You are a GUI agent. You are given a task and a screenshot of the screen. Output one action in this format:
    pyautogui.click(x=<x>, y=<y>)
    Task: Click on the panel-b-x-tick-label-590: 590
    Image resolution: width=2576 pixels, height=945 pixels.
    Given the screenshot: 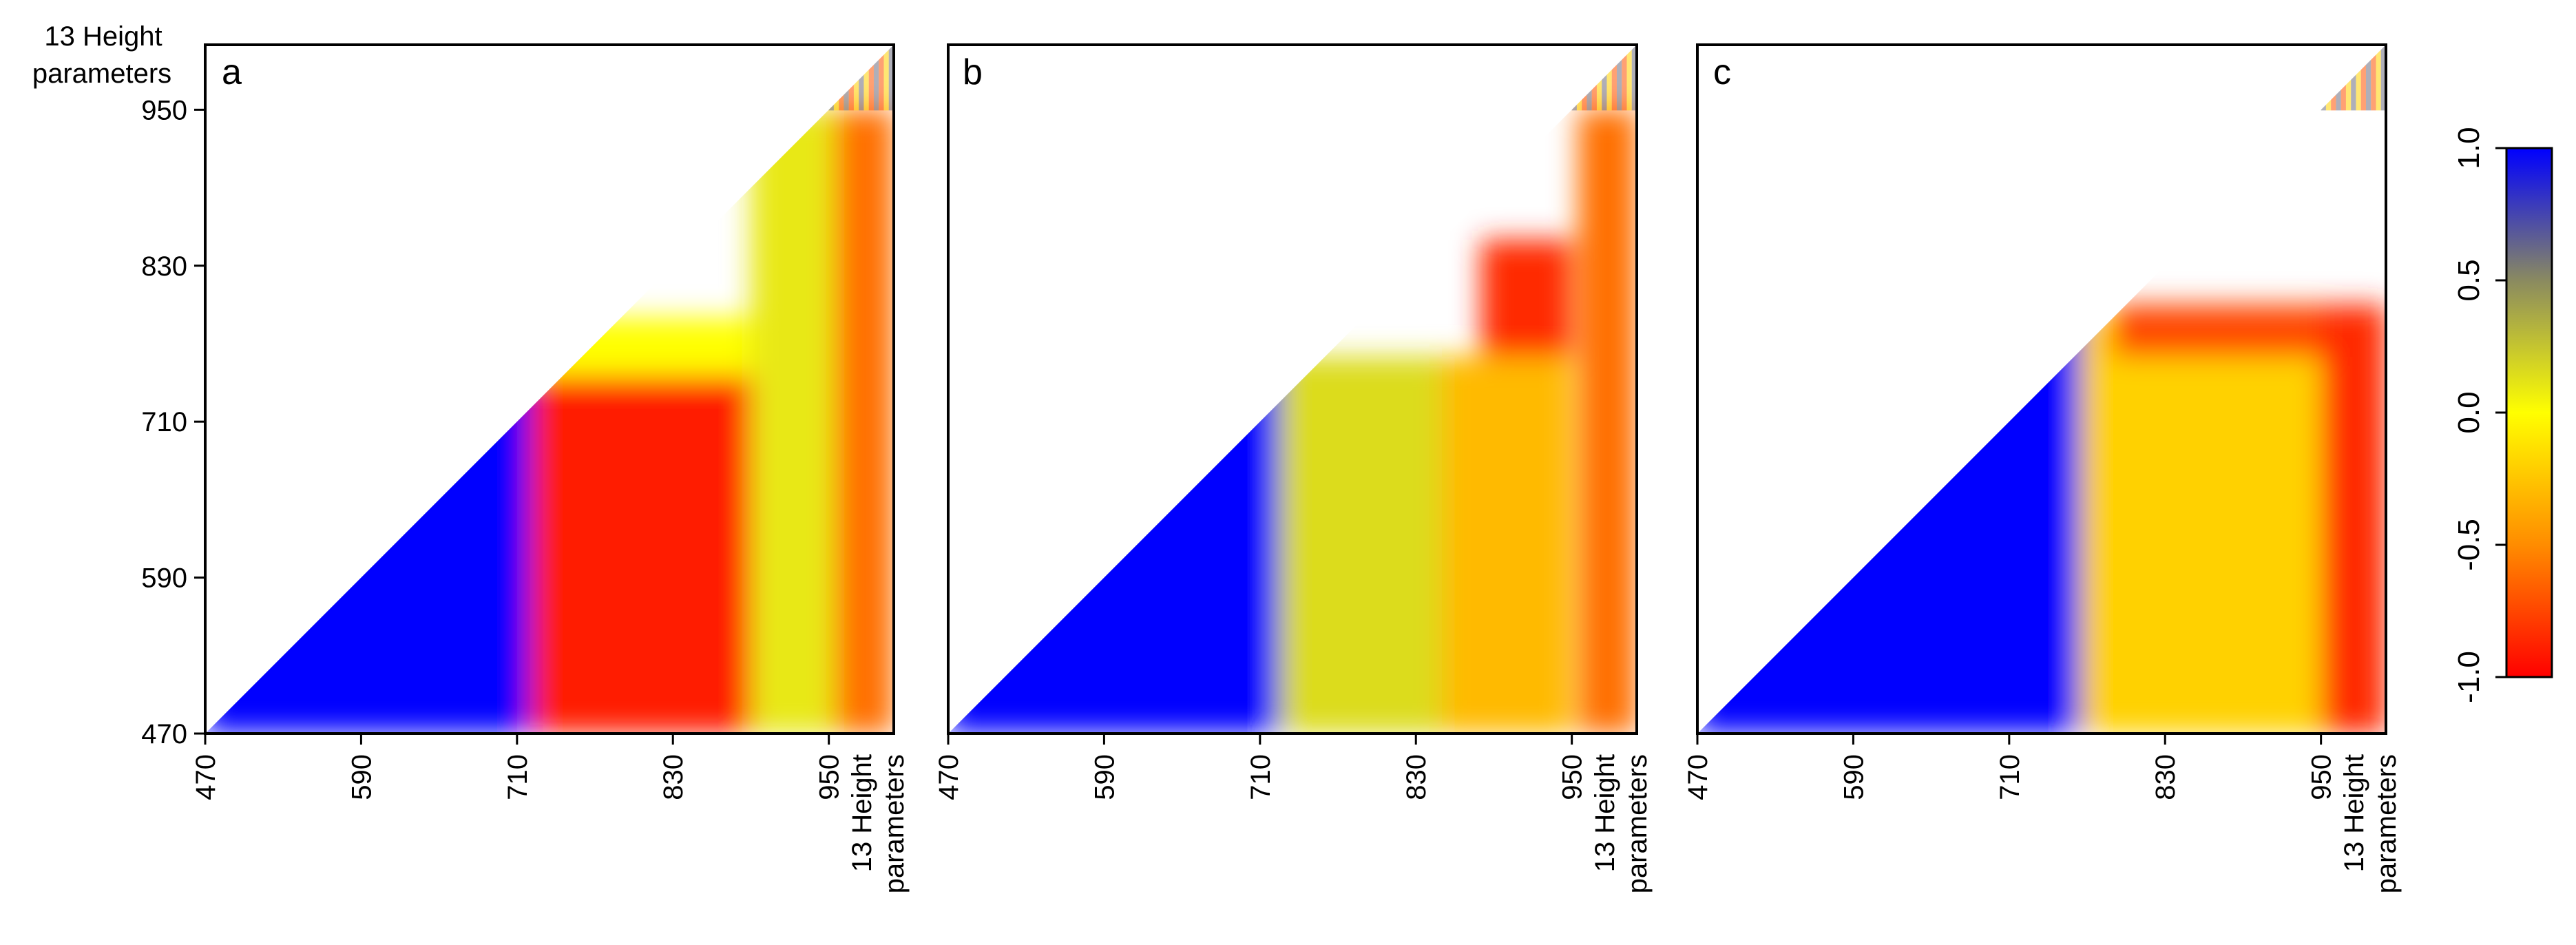 What is the action you would take?
    pyautogui.click(x=1104, y=777)
    